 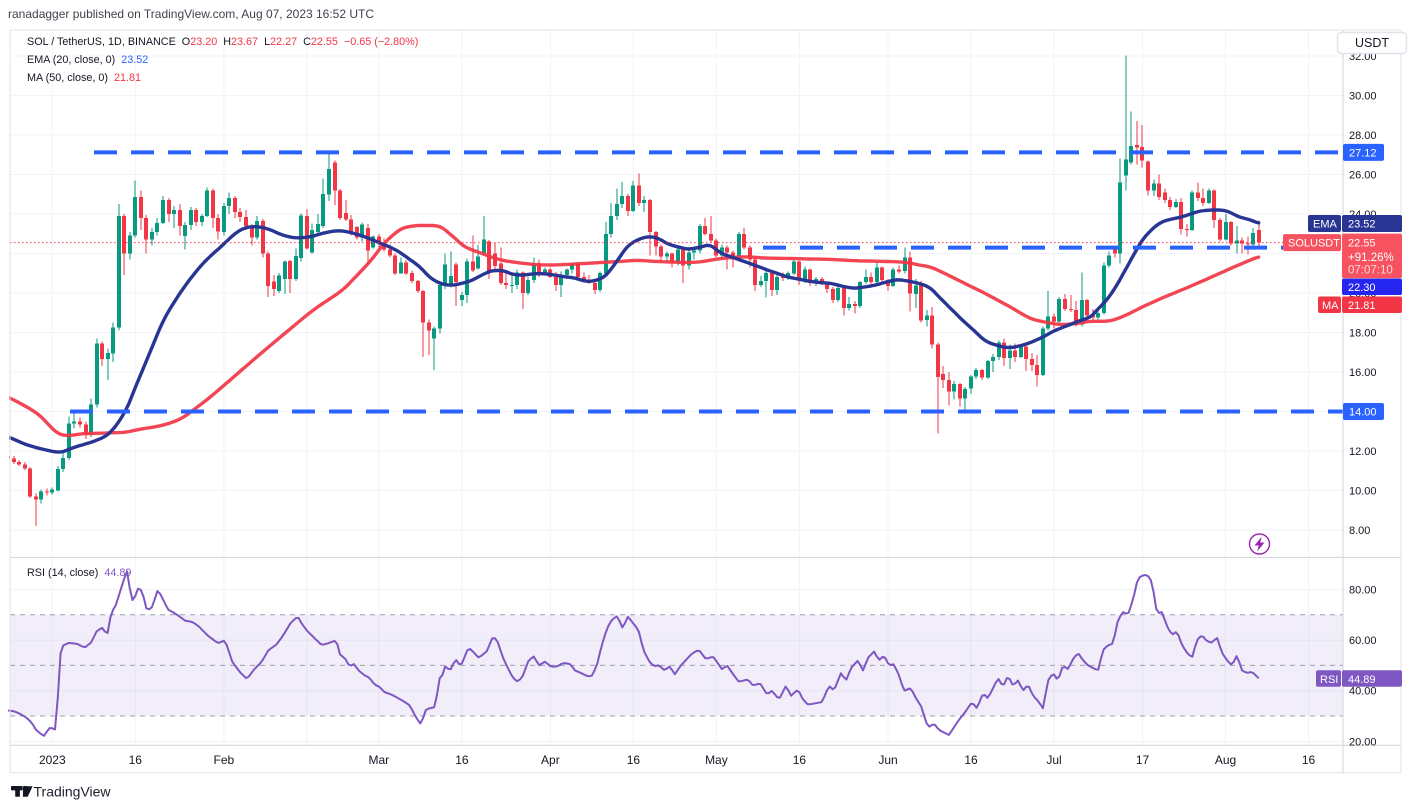 What do you see at coordinates (1362, 225) in the screenshot?
I see `svg-text: 23.52` at bounding box center [1362, 225].